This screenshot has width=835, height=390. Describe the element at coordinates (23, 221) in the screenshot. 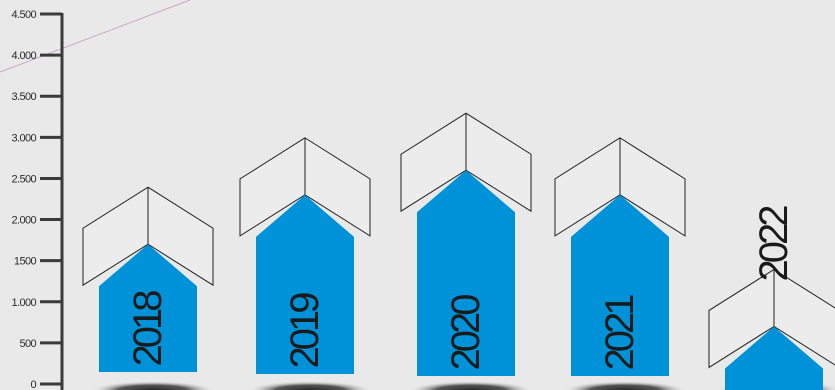

I see `y-tick-label: 2.000` at that location.